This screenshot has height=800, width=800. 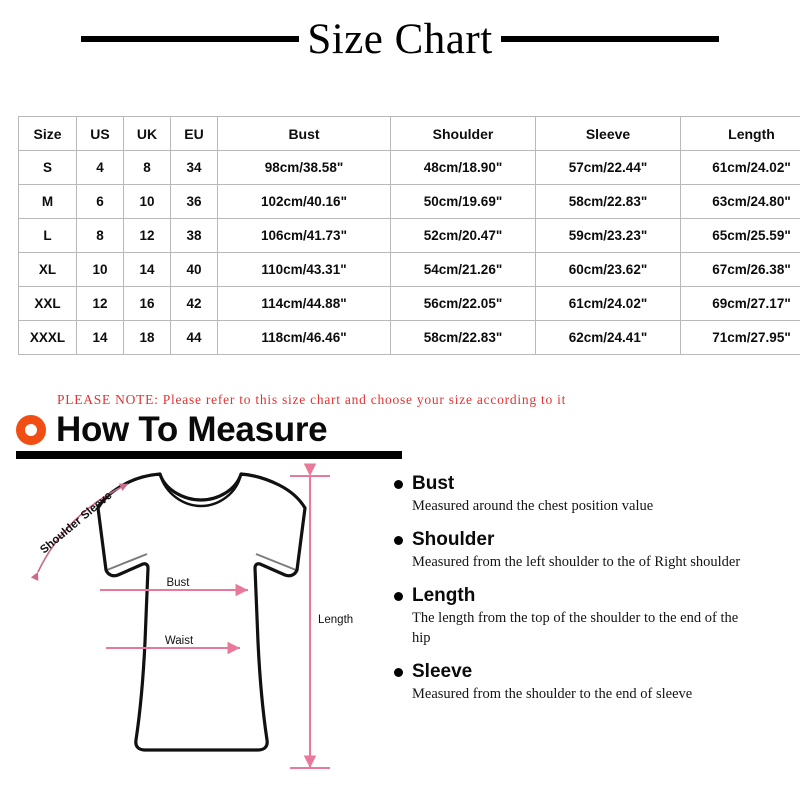 What do you see at coordinates (463, 201) in the screenshot?
I see `cell-shoulder: 50cm/19.69"` at bounding box center [463, 201].